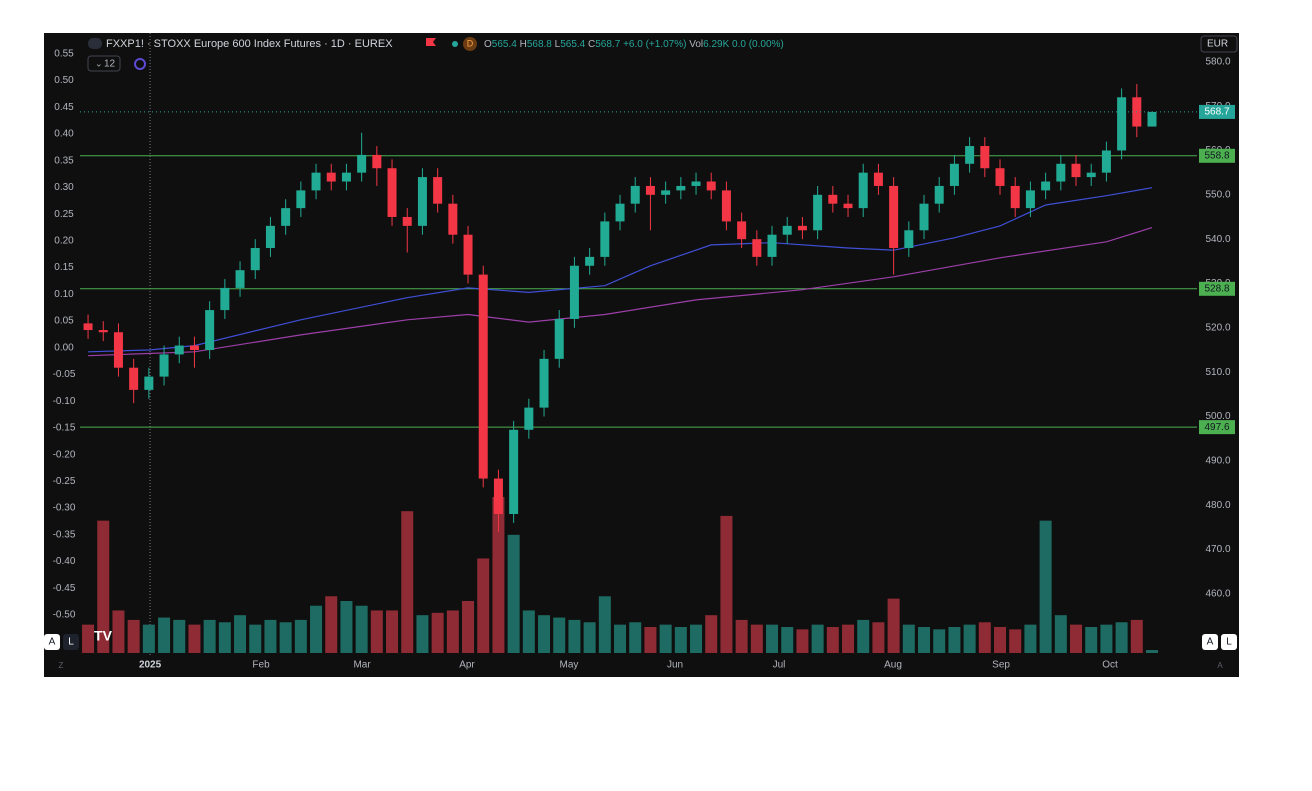 The width and height of the screenshot is (1312, 791). What do you see at coordinates (64, 534) in the screenshot?
I see `y2-tick-label: -0.35` at bounding box center [64, 534].